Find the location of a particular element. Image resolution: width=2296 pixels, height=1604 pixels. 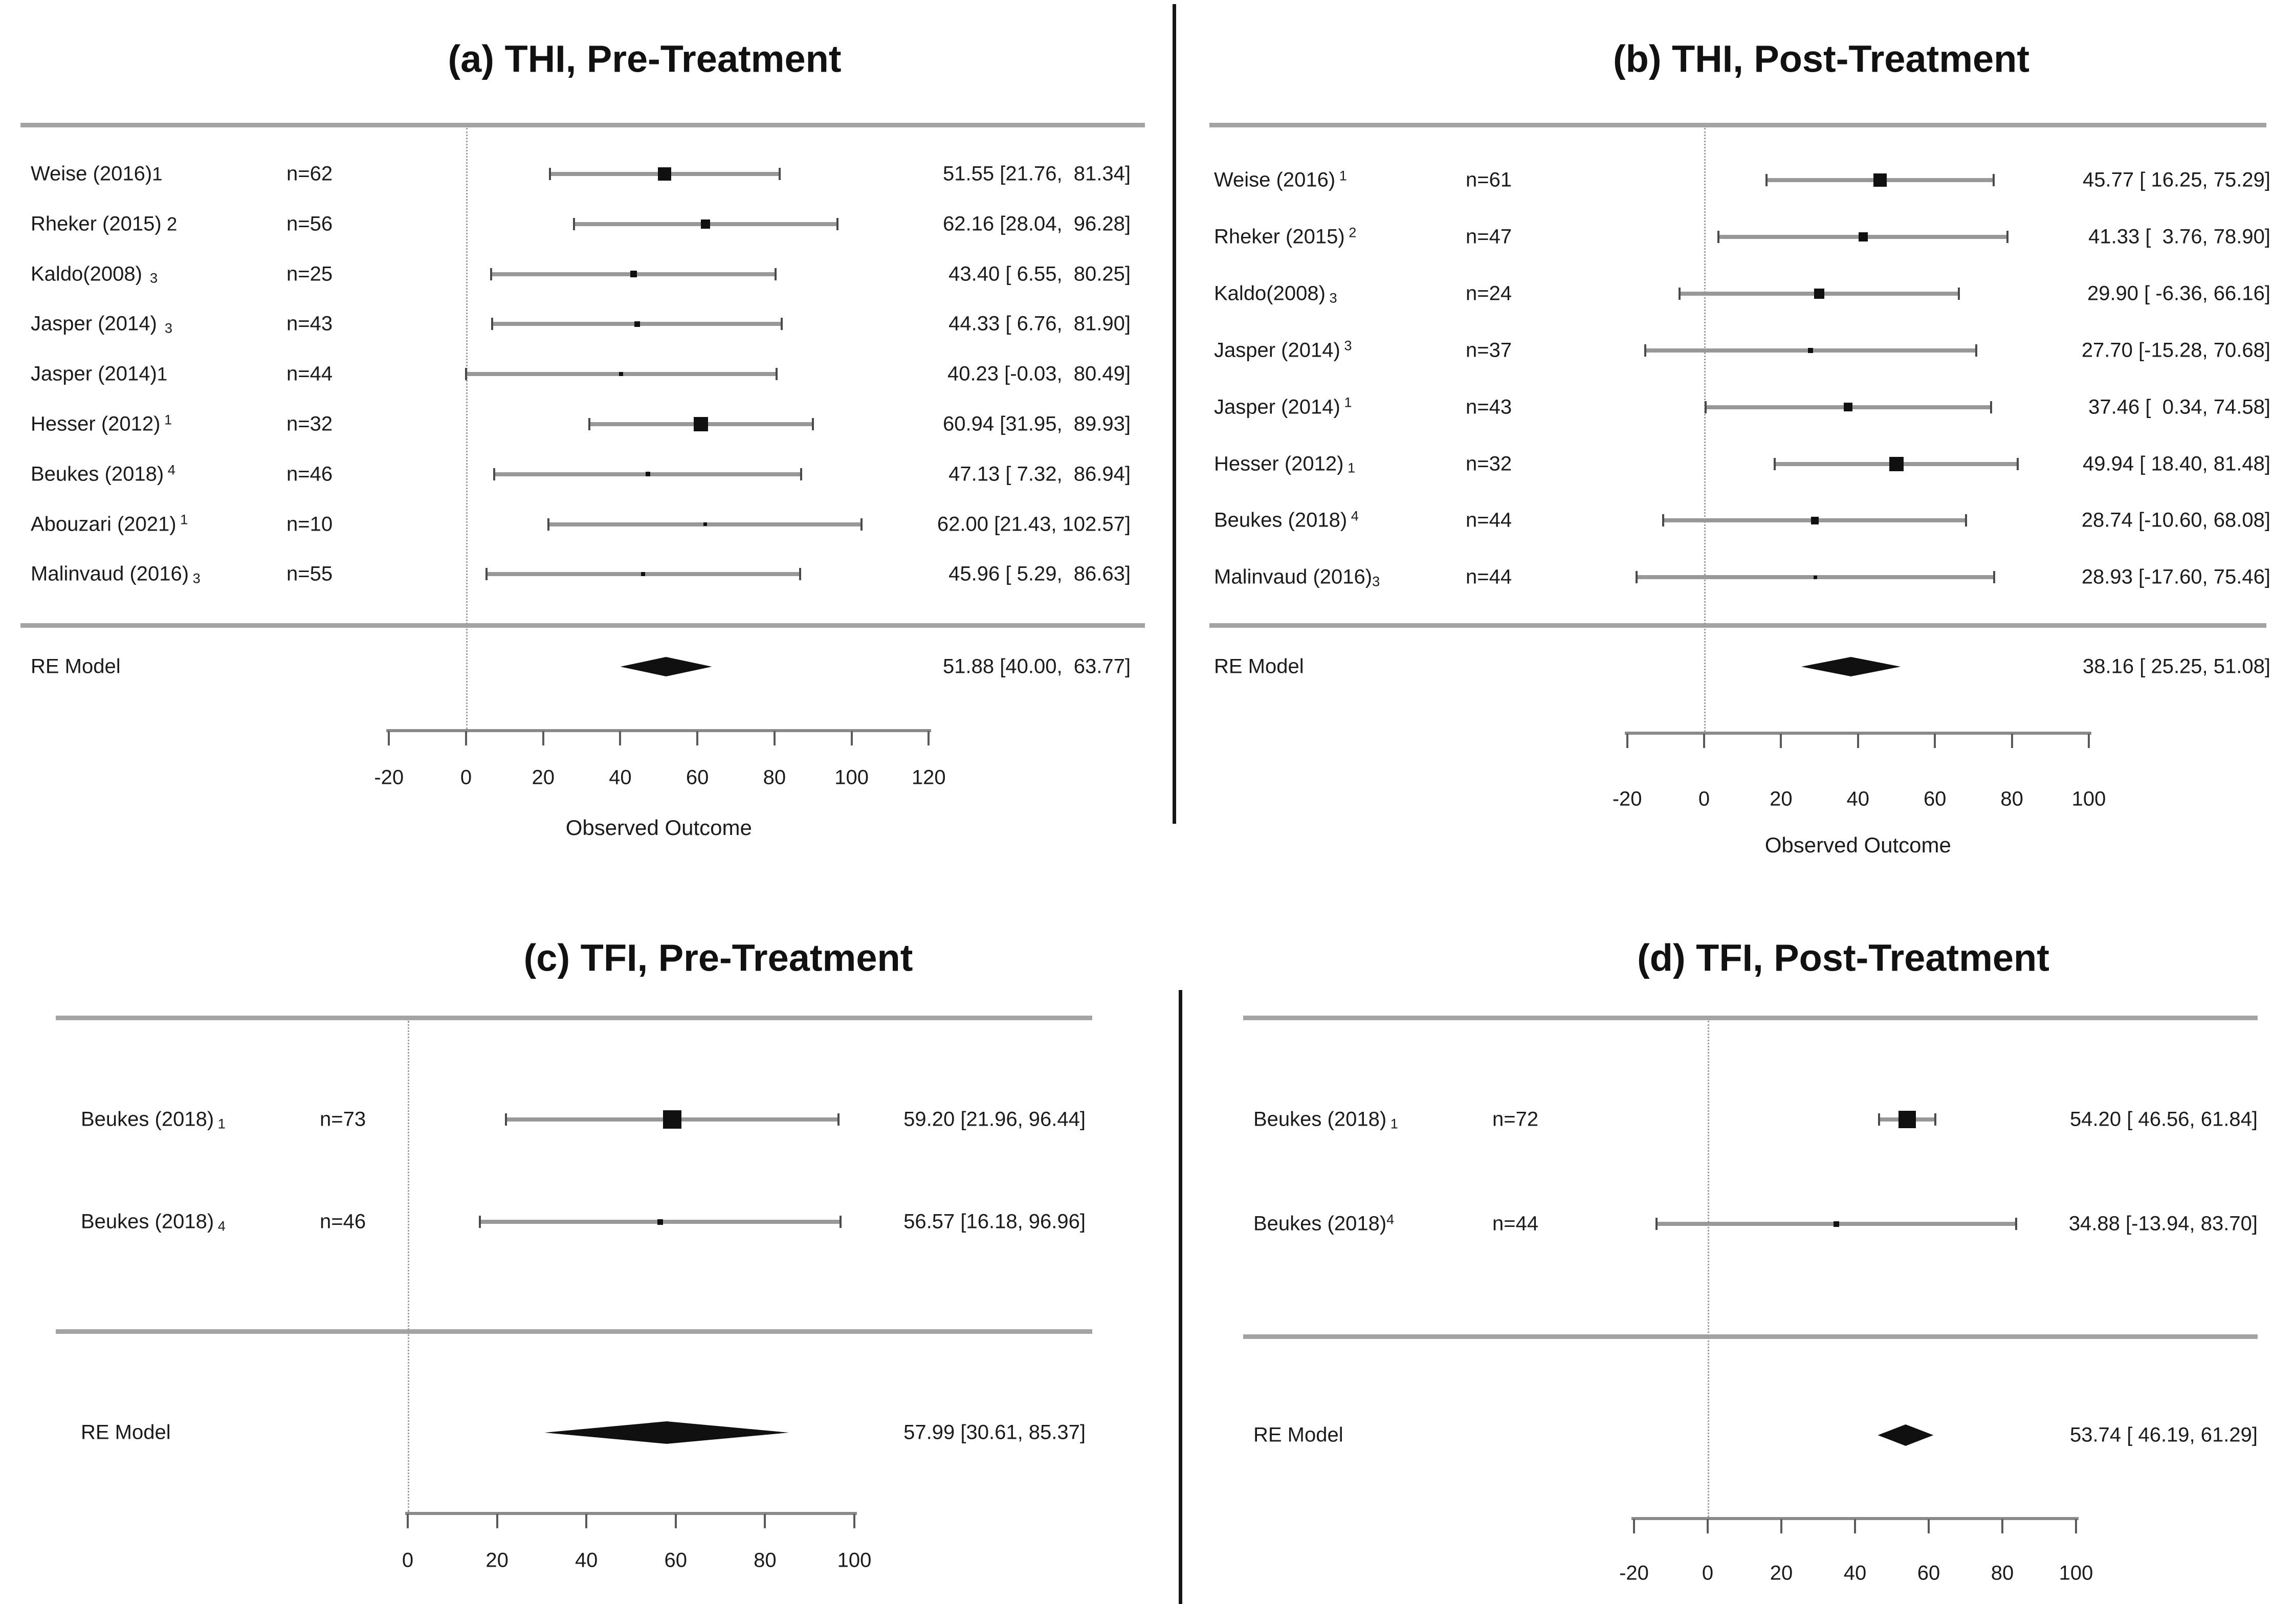

study-n: n=72 is located at coordinates (1515, 1119).